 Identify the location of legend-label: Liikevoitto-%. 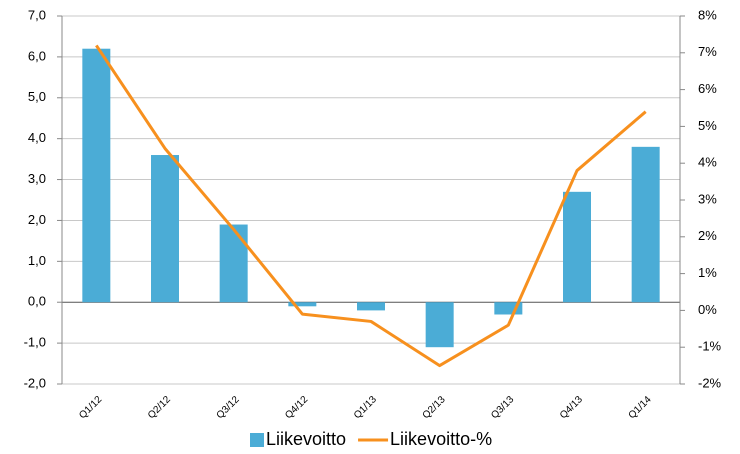
(441, 439).